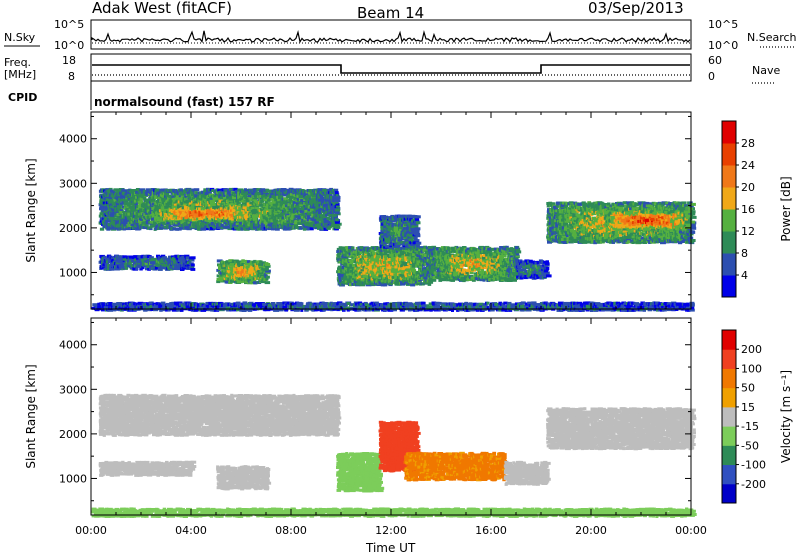  What do you see at coordinates (766, 70) in the screenshot?
I see `nave-label: Nave` at bounding box center [766, 70].